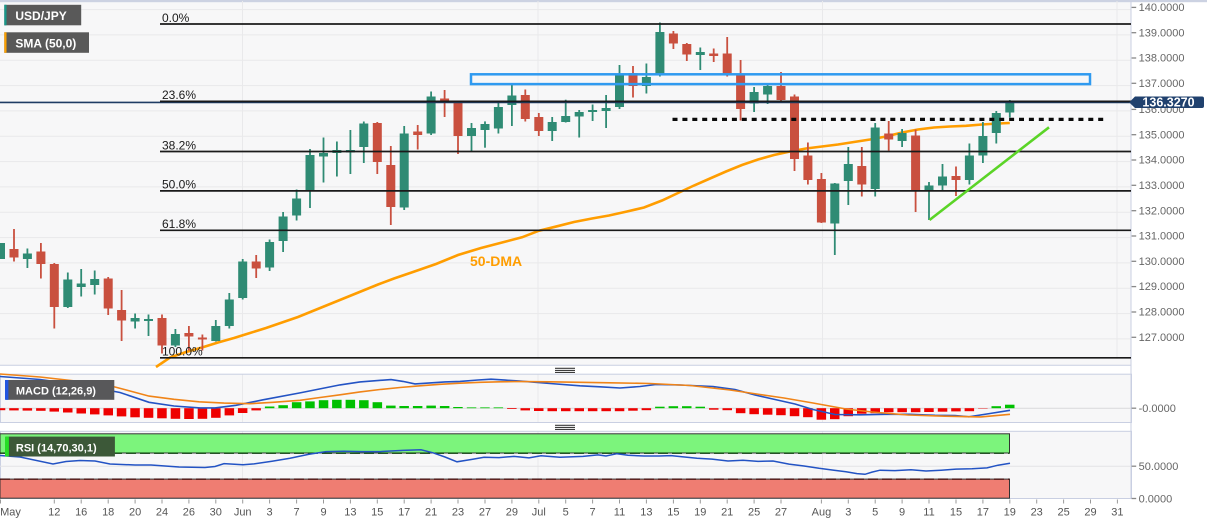  Describe the element at coordinates (1168, 103) in the screenshot. I see `svg-text: 136.3270` at that location.